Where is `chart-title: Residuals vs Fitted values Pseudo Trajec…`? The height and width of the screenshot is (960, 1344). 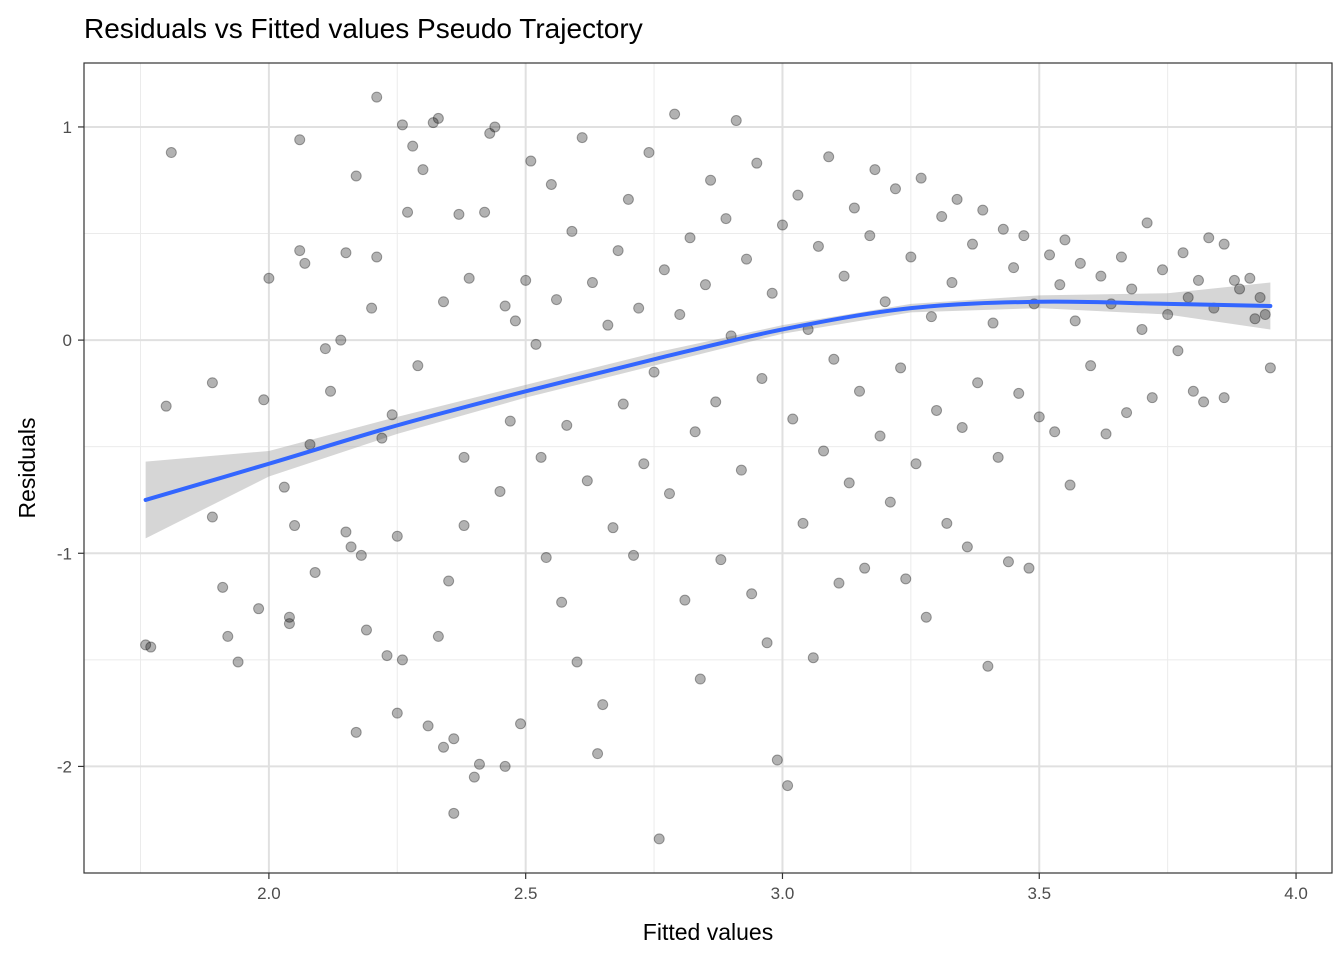 chart-title: Residuals vs Fitted values Pseudo Trajec… is located at coordinates (363, 28).